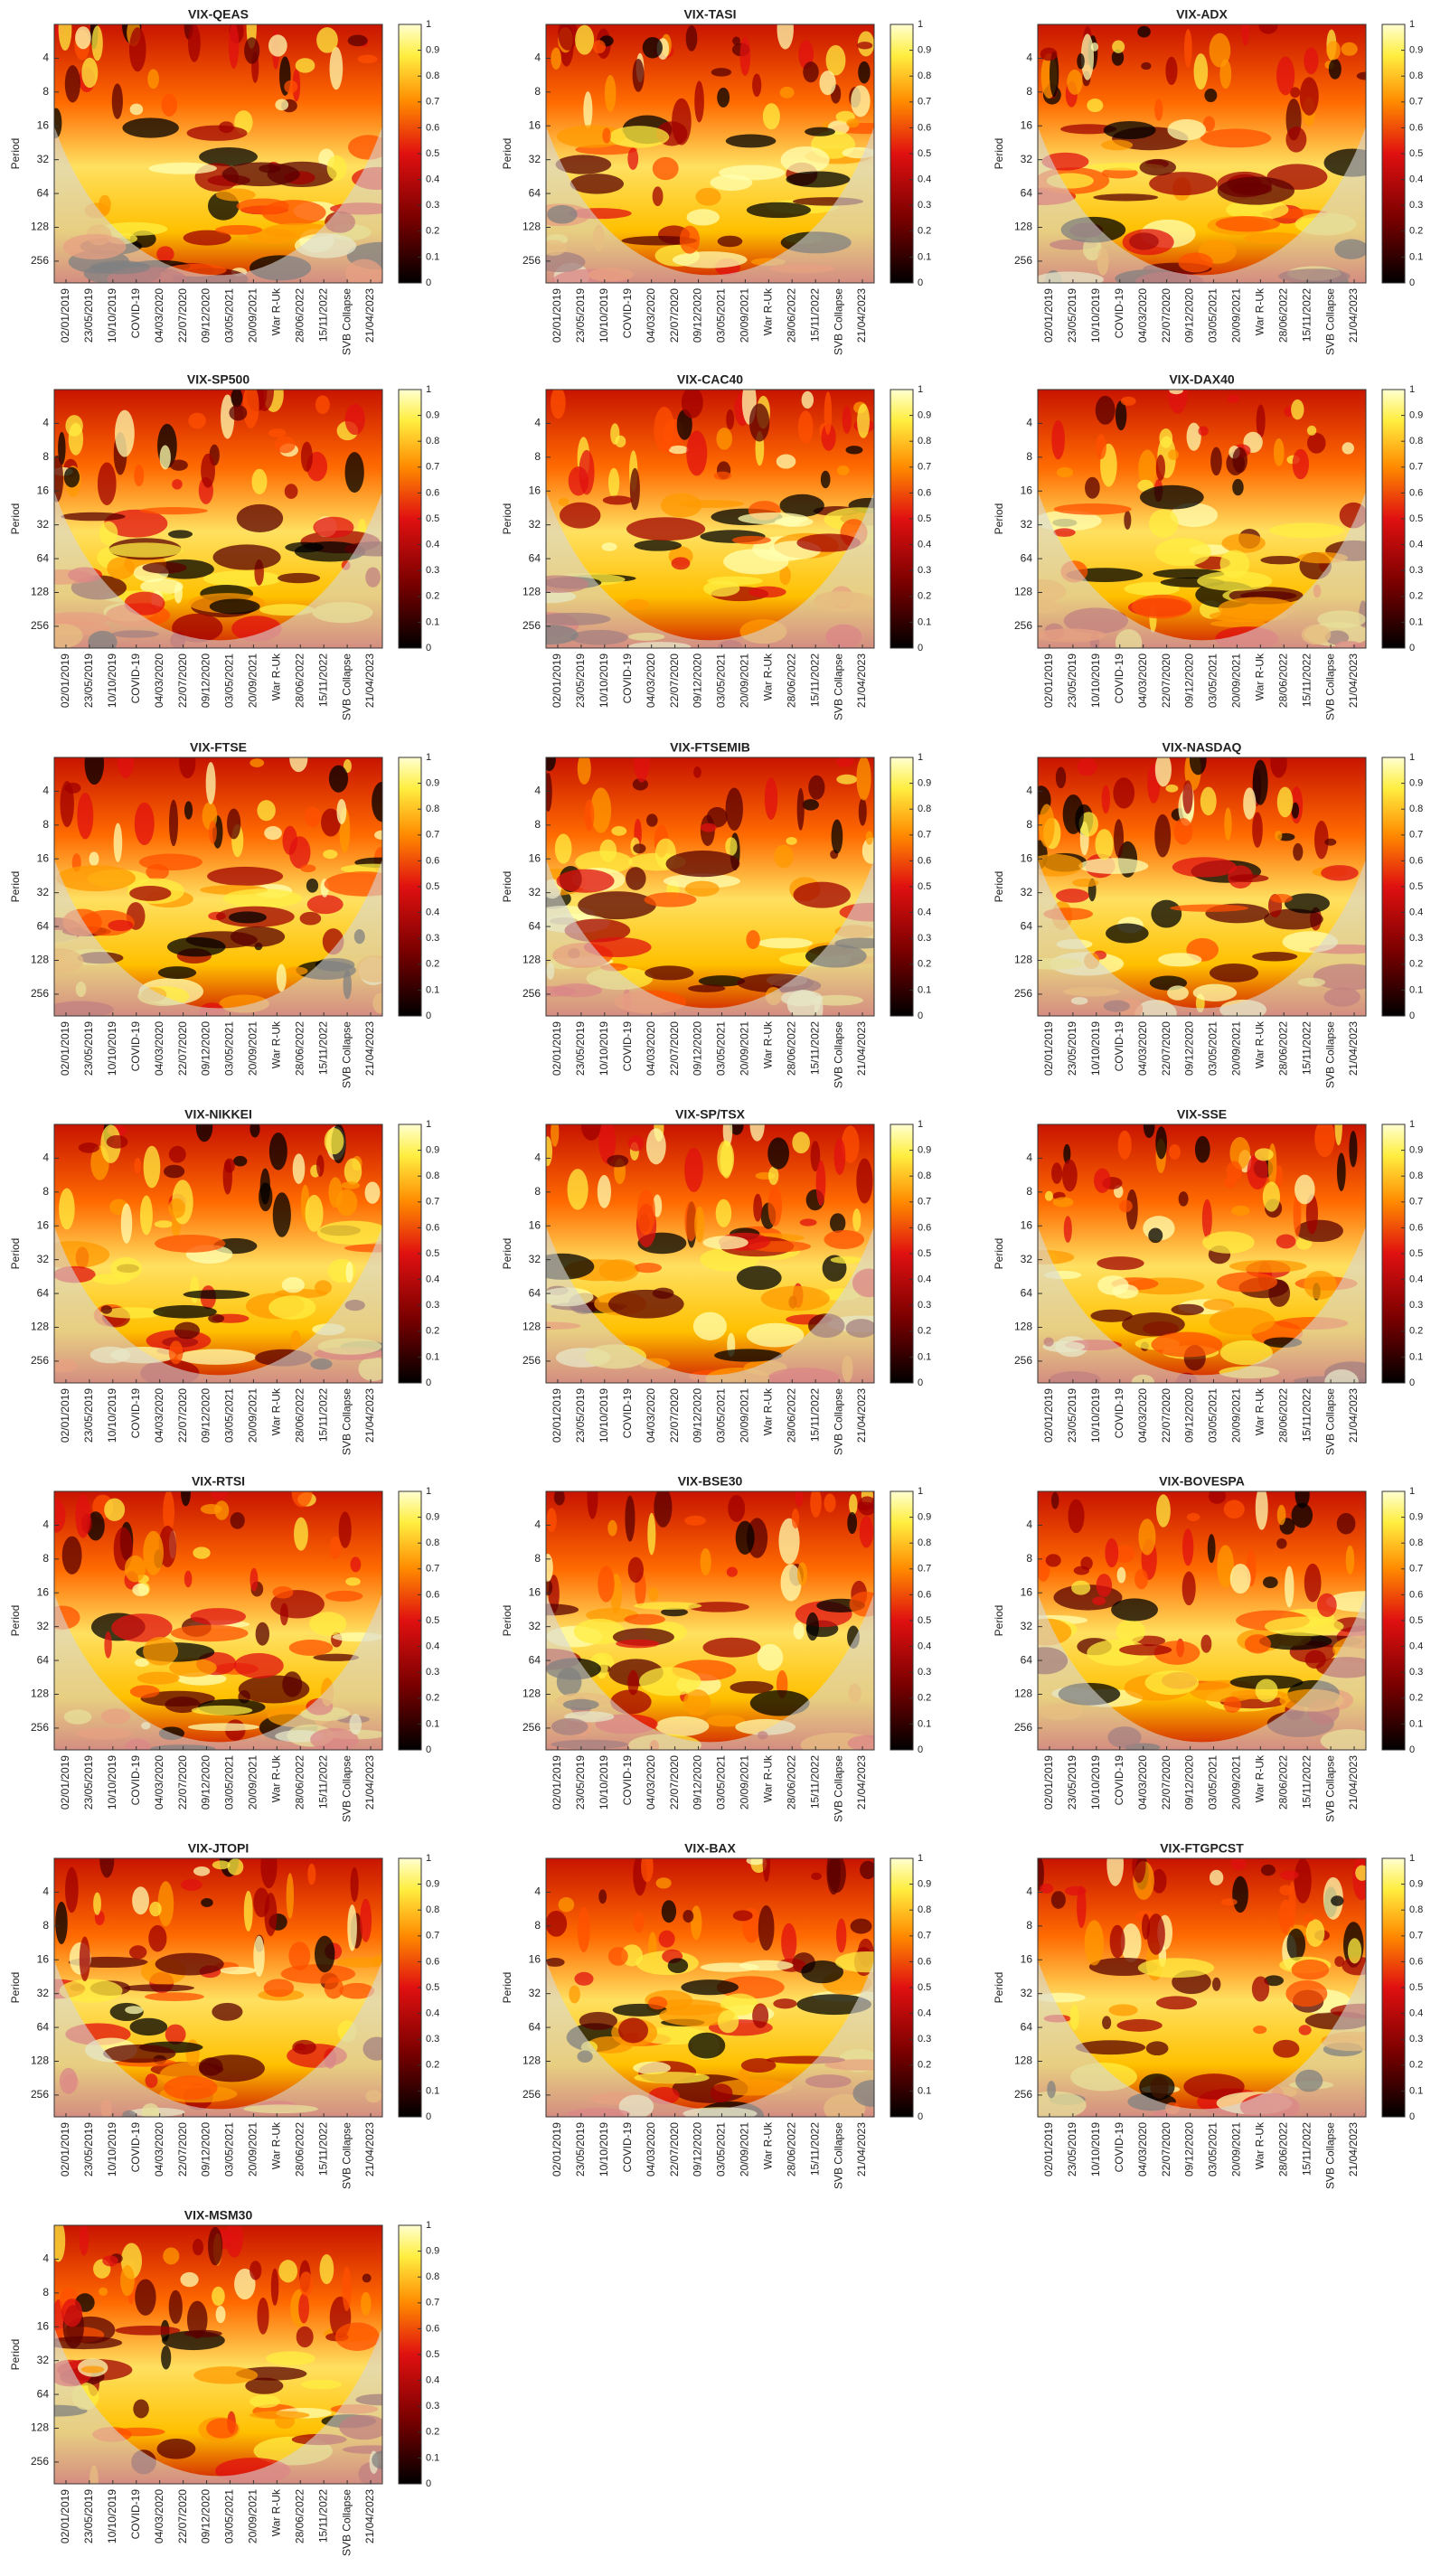 The height and width of the screenshot is (2576, 1431). What do you see at coordinates (1282, 1783) in the screenshot?
I see `x-tick-label: 28/06/2022` at bounding box center [1282, 1783].